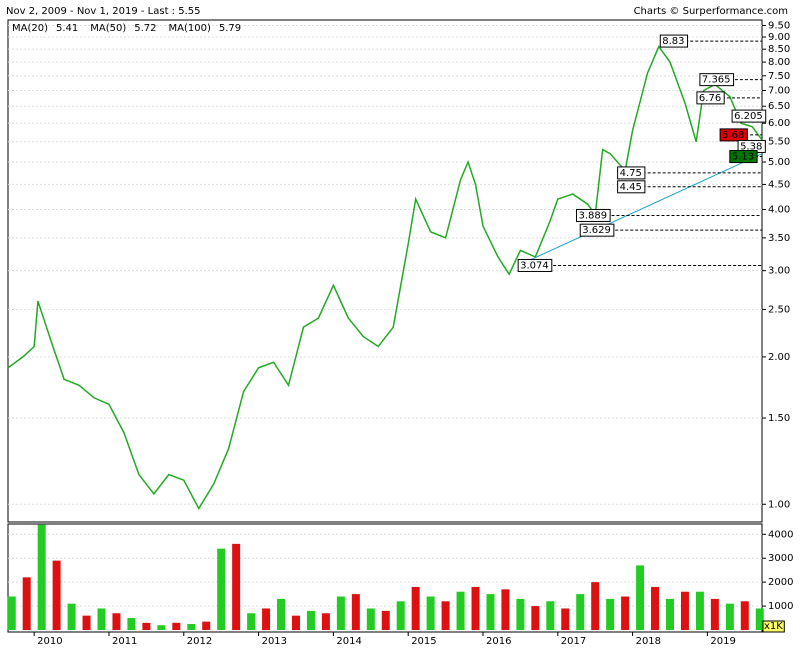  What do you see at coordinates (779, 418) in the screenshot?
I see `y-tick-label: 1.50` at bounding box center [779, 418].